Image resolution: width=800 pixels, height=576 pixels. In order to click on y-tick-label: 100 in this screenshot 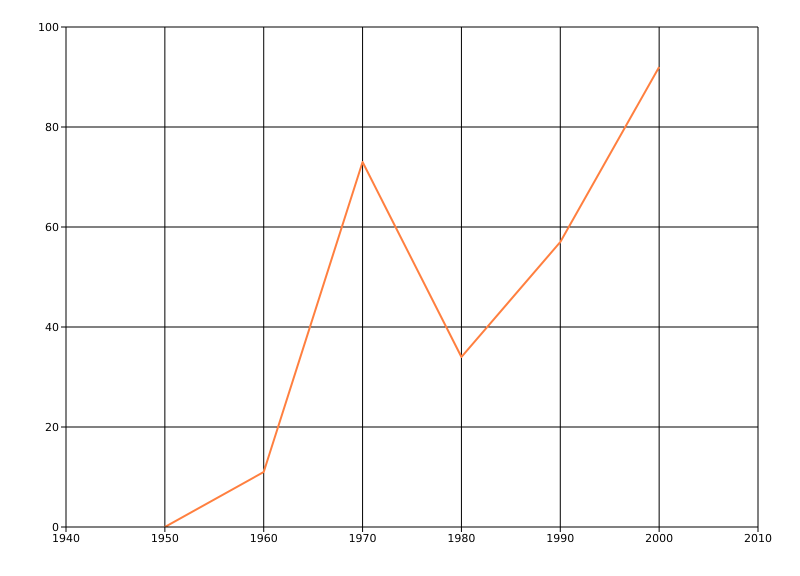, I will do `click(48, 27)`.